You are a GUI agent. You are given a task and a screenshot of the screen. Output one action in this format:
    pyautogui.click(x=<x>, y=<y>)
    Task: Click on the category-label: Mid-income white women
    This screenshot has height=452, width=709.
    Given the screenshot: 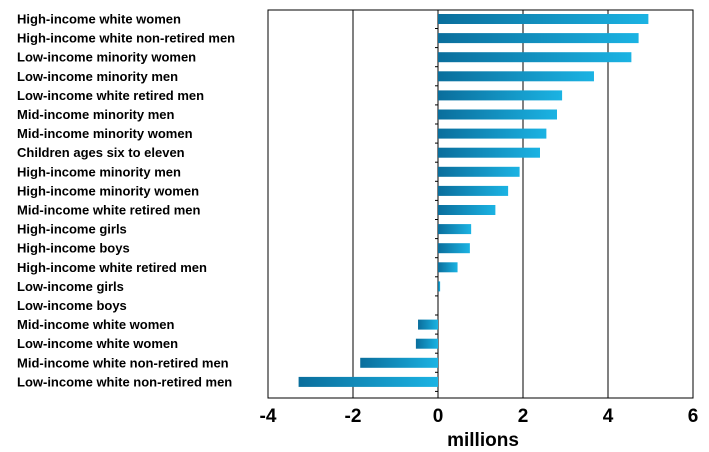 What is the action you would take?
    pyautogui.click(x=96, y=324)
    